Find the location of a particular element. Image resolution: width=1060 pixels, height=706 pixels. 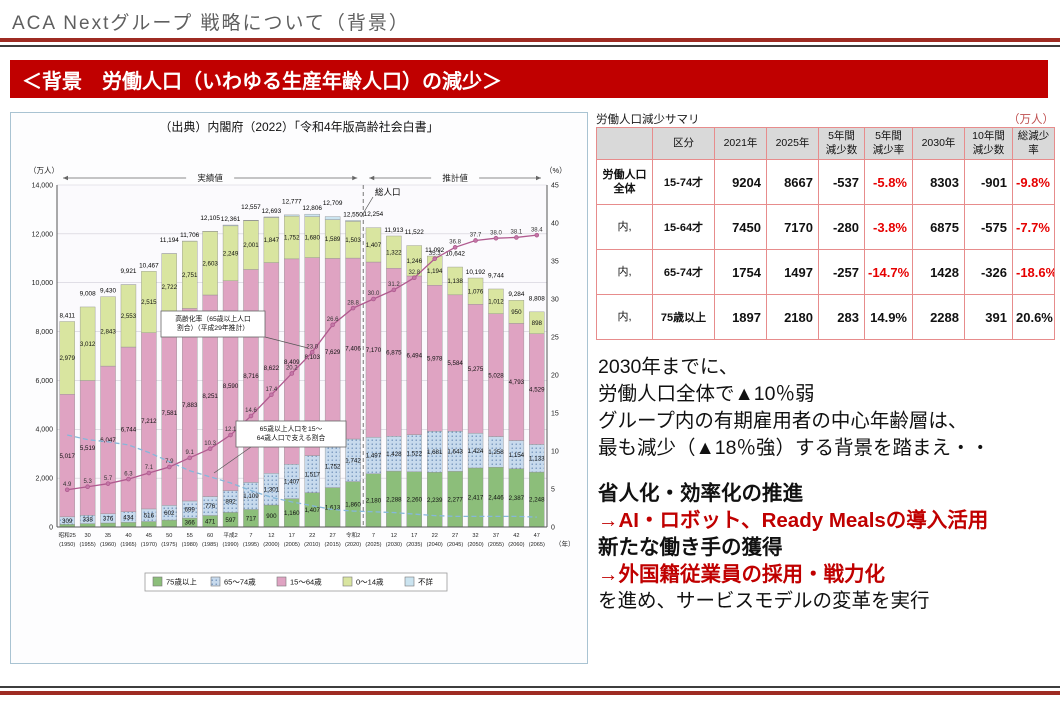

svg-text: 8,409 is located at coordinates (292, 362).